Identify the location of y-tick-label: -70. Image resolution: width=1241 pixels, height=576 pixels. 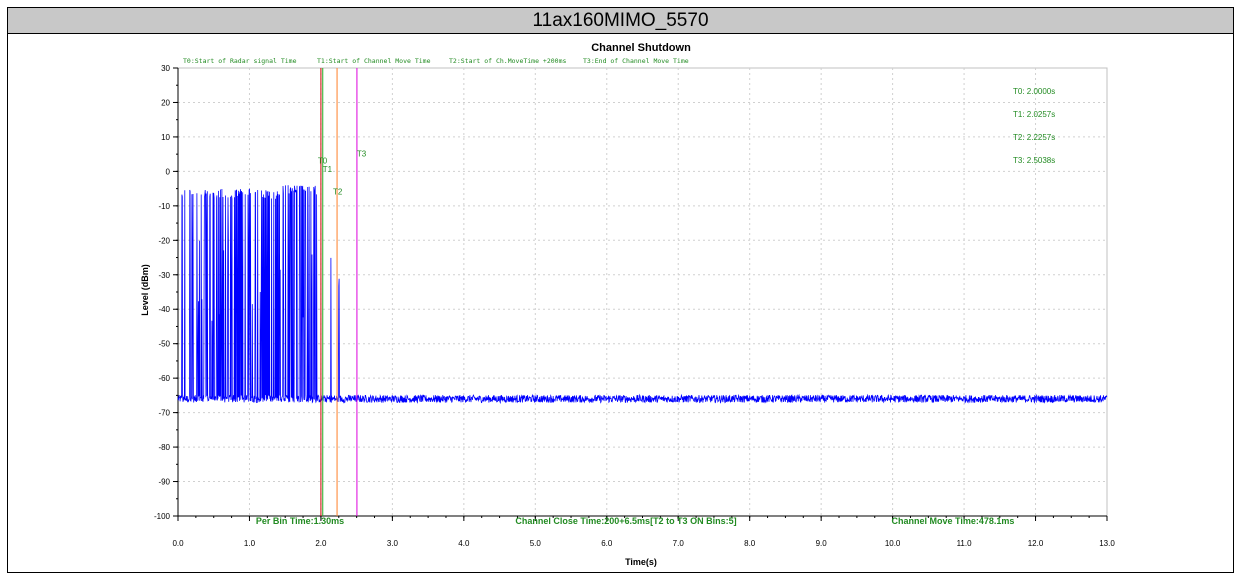
(164, 413).